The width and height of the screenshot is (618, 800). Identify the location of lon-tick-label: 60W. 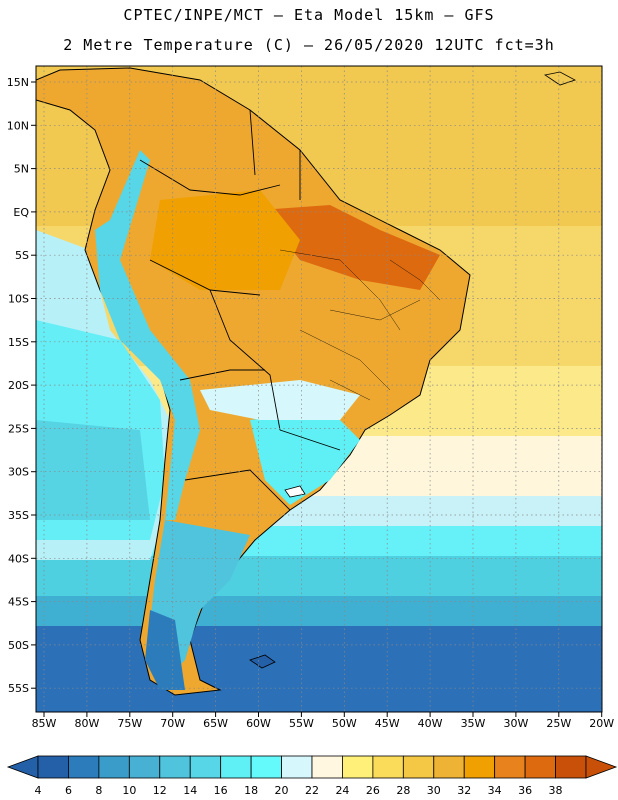
(258, 723).